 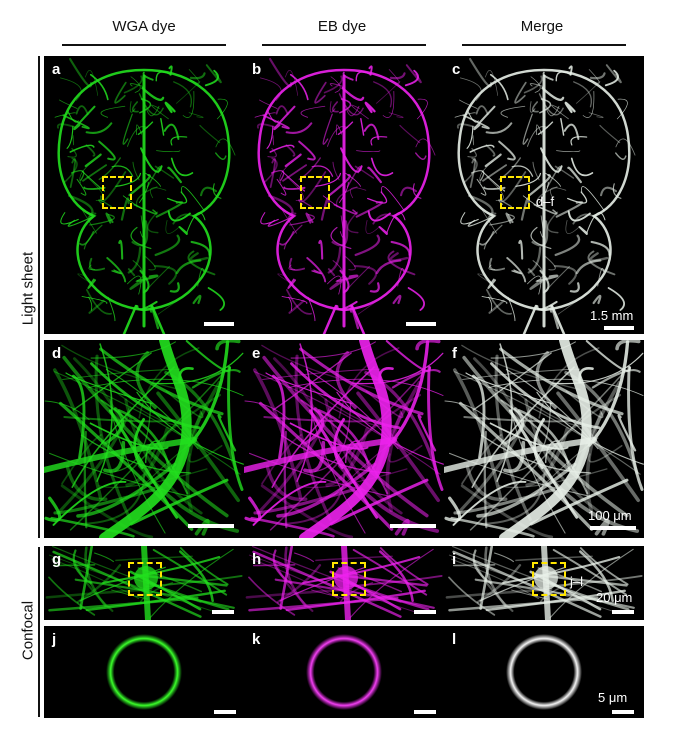 I want to click on panel-l-merge-cell: l 5 μm, so click(x=544, y=672).